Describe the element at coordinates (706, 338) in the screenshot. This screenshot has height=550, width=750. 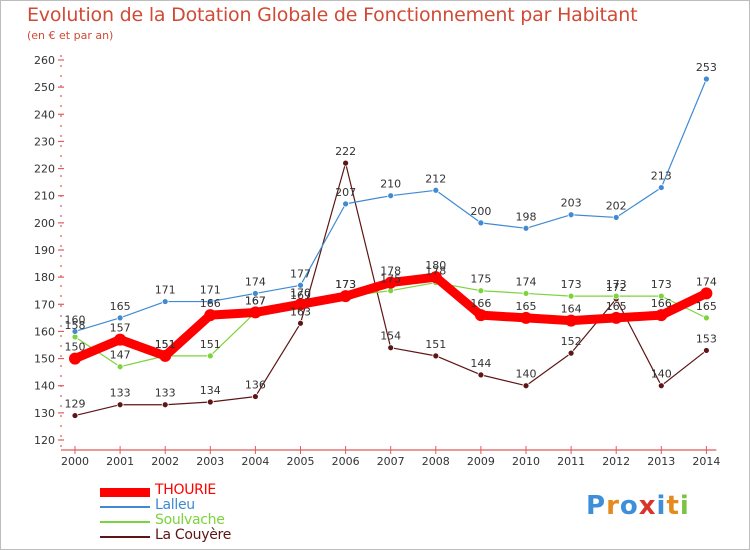
I see `data-label-la-couy-re: 153` at that location.